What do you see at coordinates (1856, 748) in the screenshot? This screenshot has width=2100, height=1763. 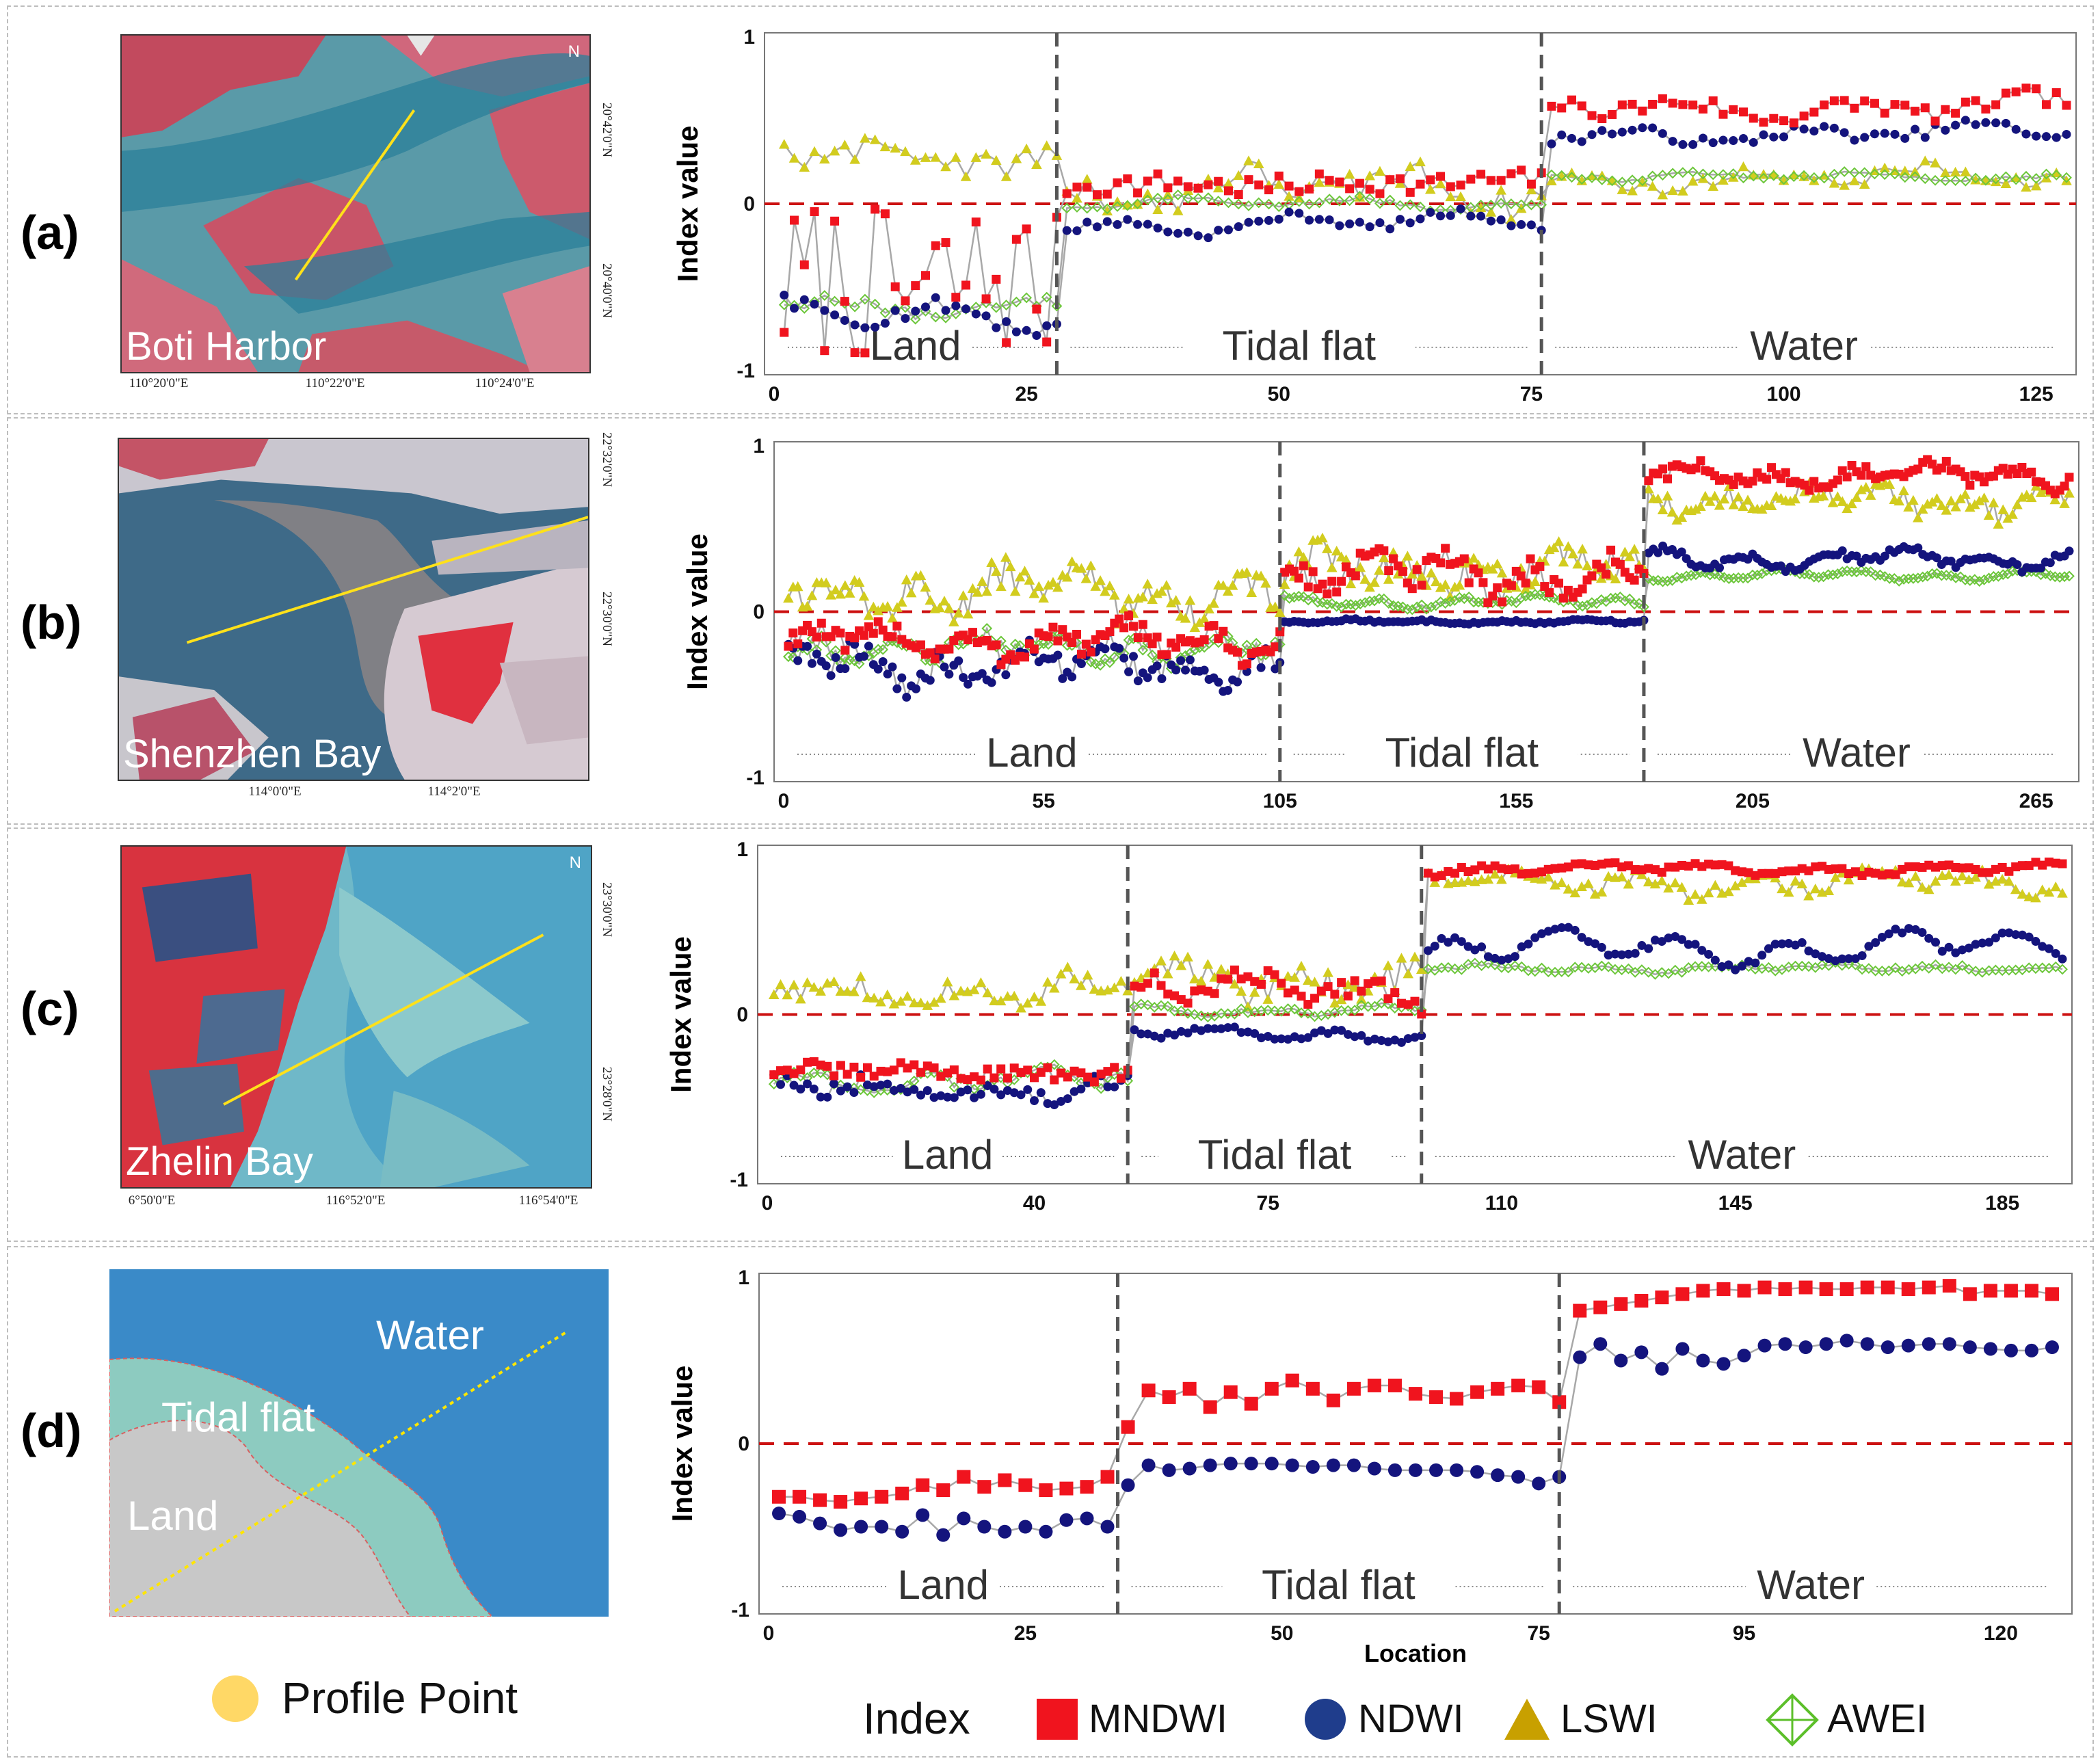 I see `chart-1-zone-label-bg` at bounding box center [1856, 748].